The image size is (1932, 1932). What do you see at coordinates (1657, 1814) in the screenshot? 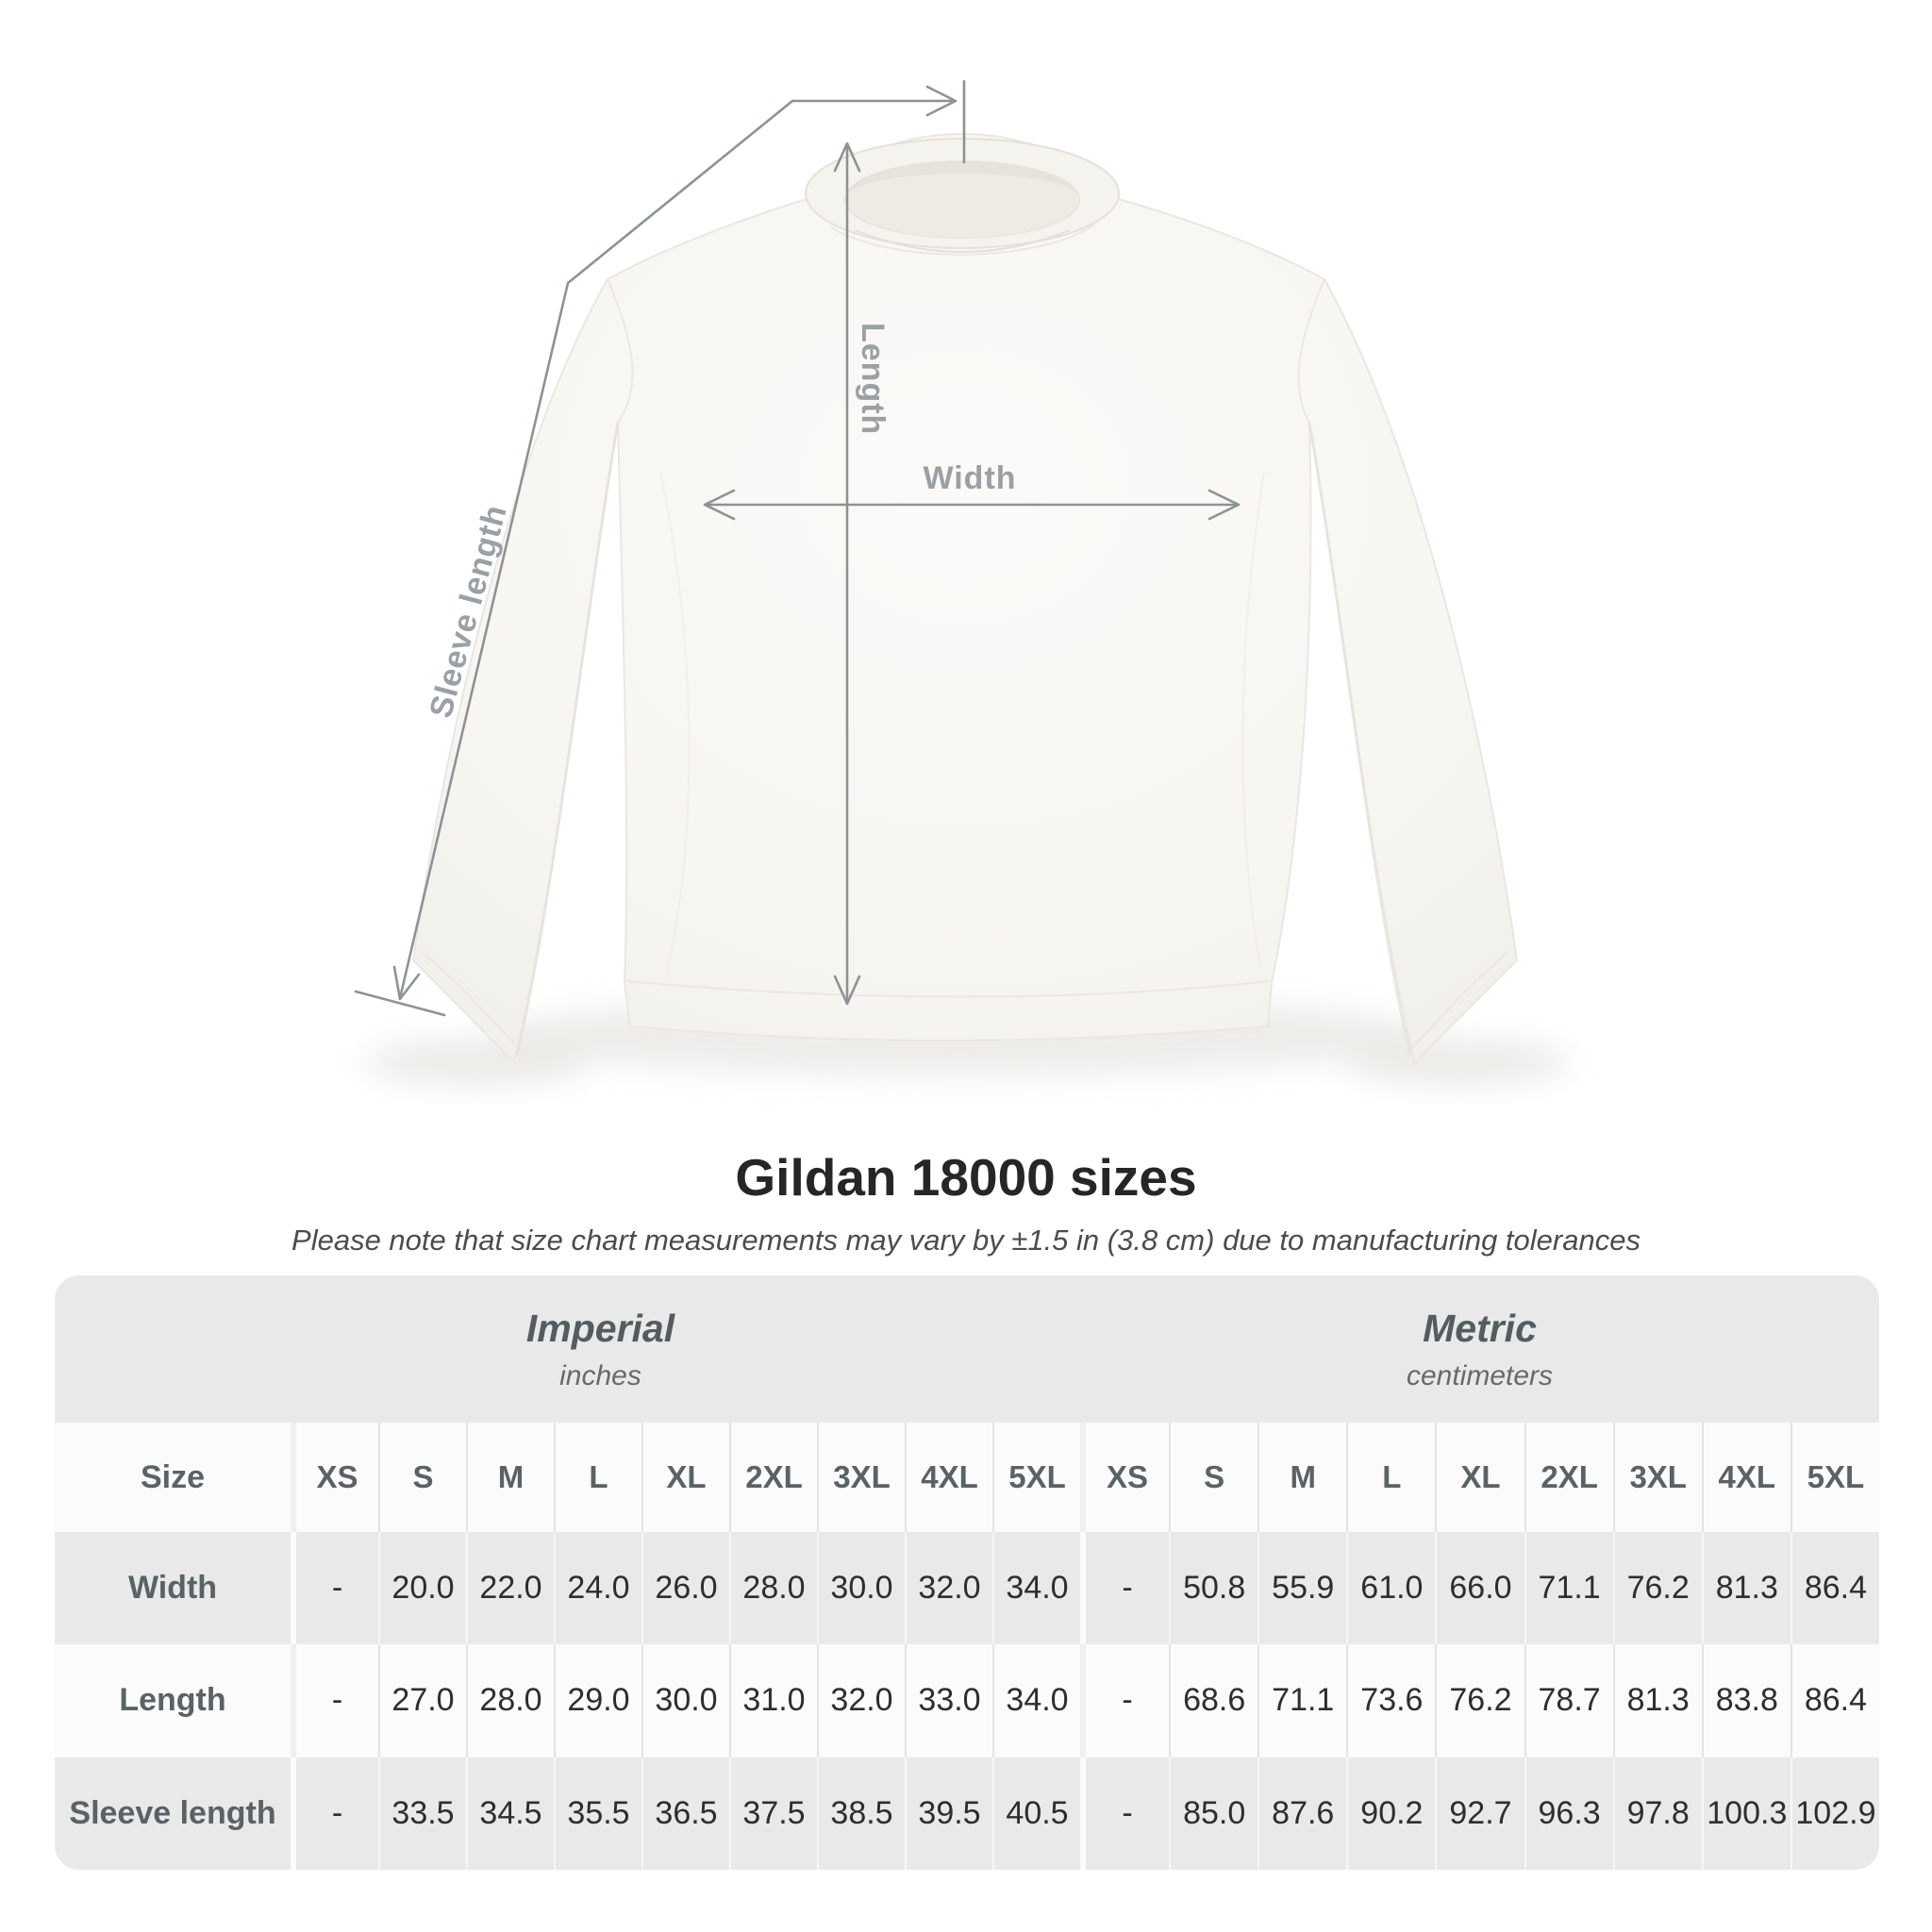
I see `metric-value-cell: 97.8` at bounding box center [1657, 1814].